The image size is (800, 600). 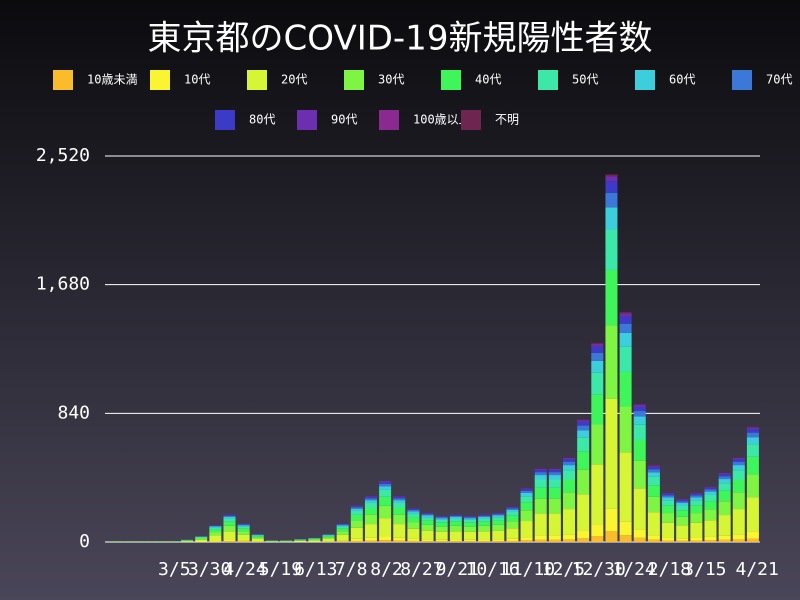 I want to click on x-tick-label: 4/24, so click(x=244, y=569).